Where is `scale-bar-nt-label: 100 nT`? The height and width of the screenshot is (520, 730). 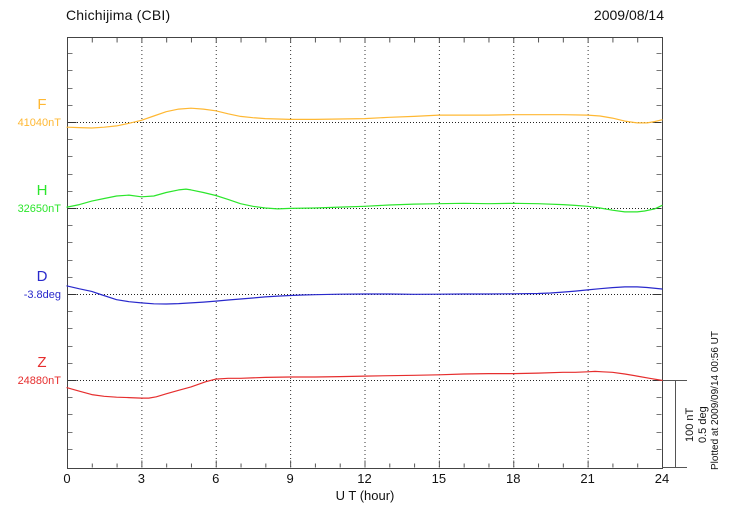
scale-bar-nt-label: 100 nT is located at coordinates (690, 425).